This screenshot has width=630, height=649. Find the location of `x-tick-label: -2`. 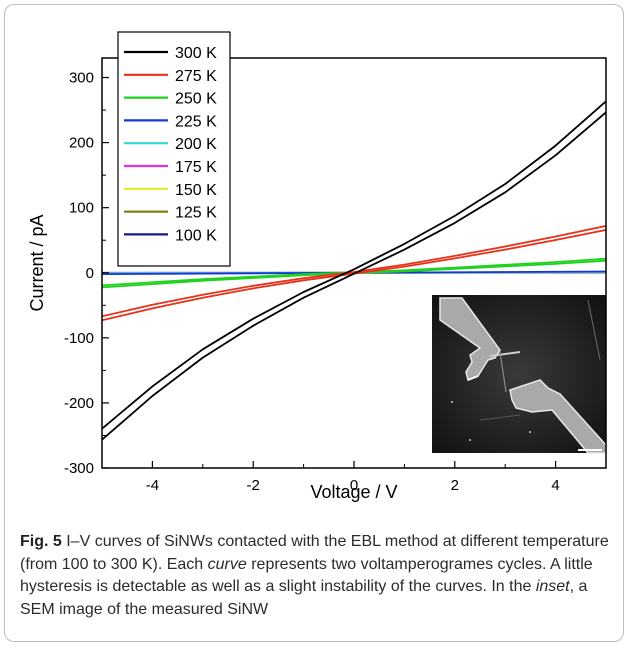

x-tick-label: -2 is located at coordinates (253, 485).